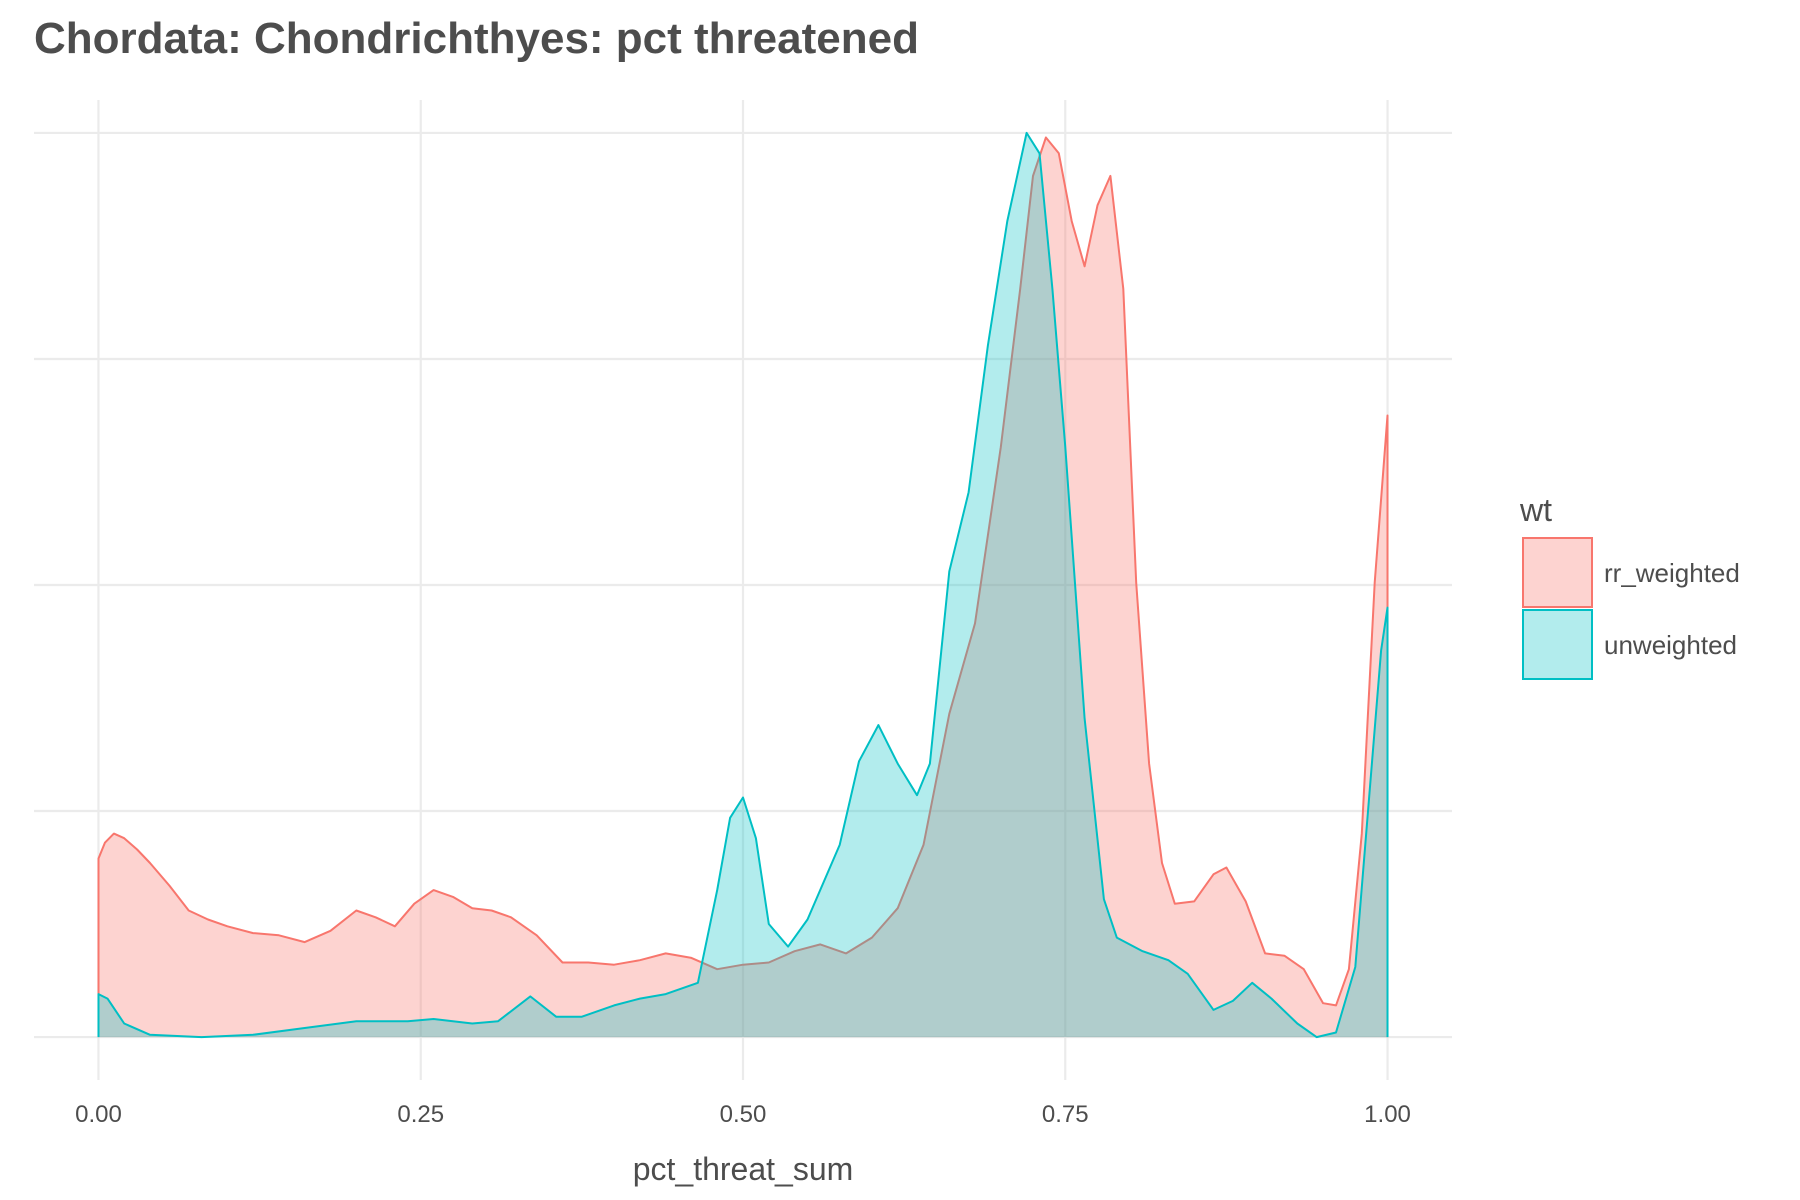  I want to click on x-tick-label-4: 1.00, so click(1387, 1114).